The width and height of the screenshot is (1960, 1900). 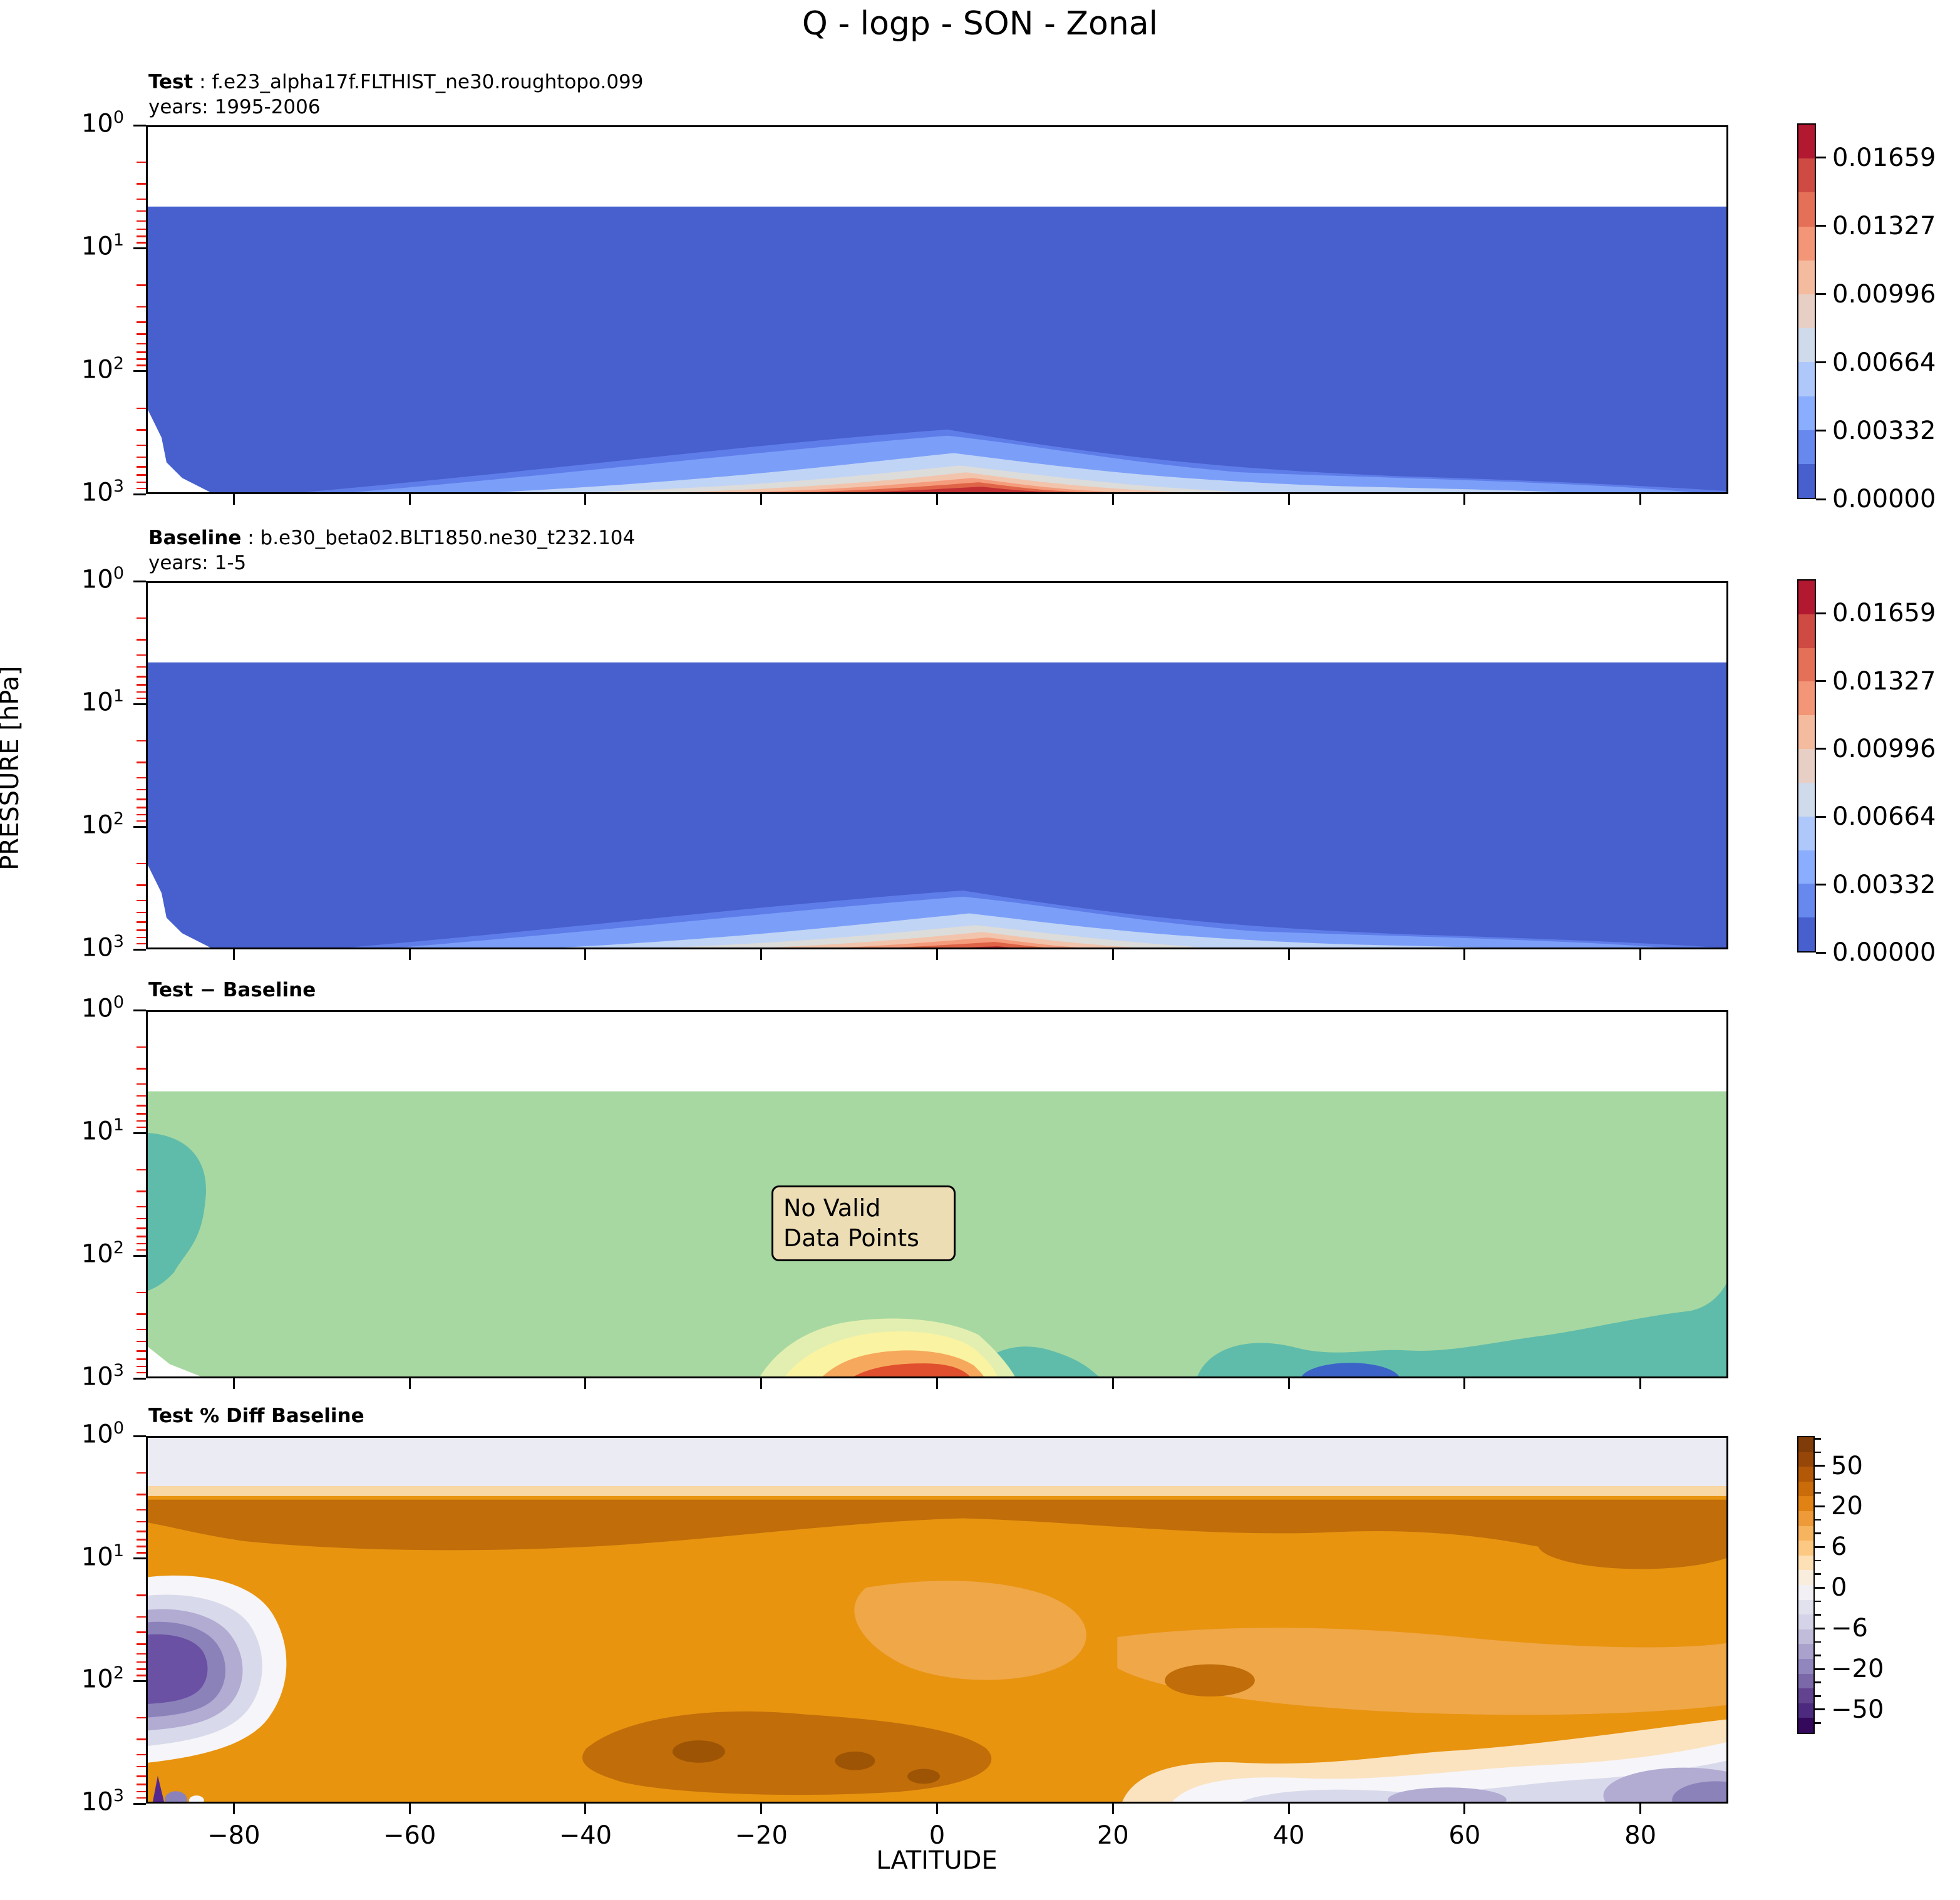 I want to click on y-tick-label: 103, so click(x=102, y=1376).